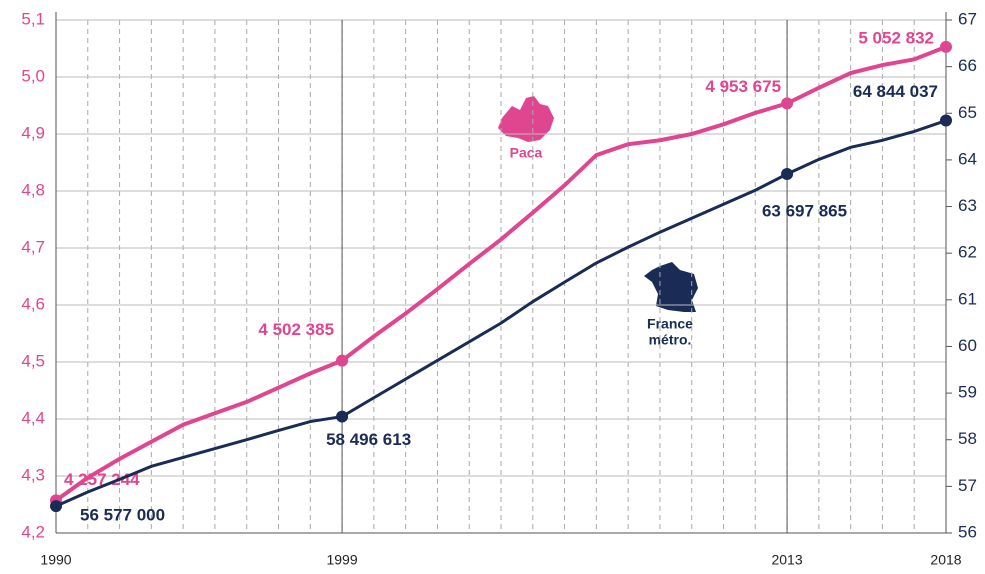  I want to click on annotation: métro., so click(670, 340).